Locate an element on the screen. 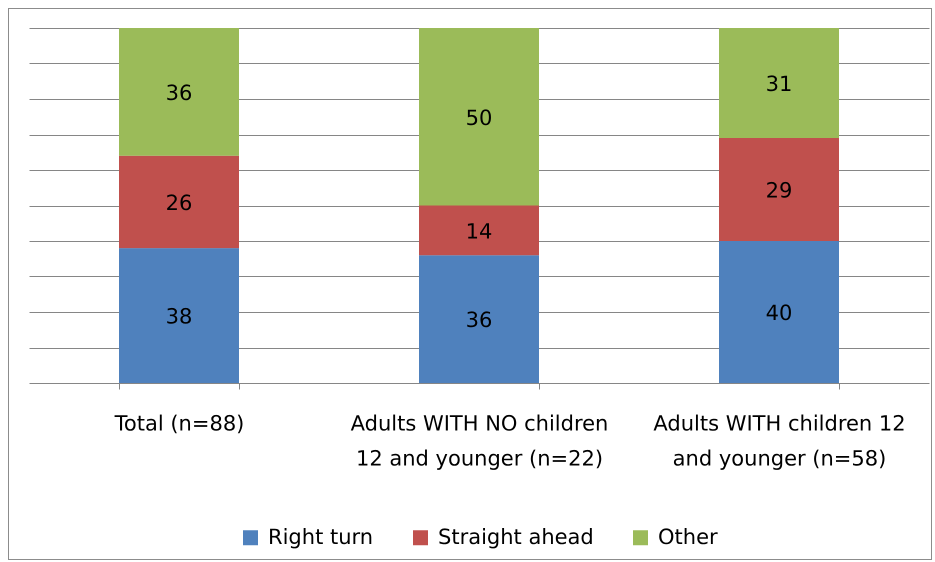 This screenshot has width=935, height=562. data-label: 40 is located at coordinates (779, 313).